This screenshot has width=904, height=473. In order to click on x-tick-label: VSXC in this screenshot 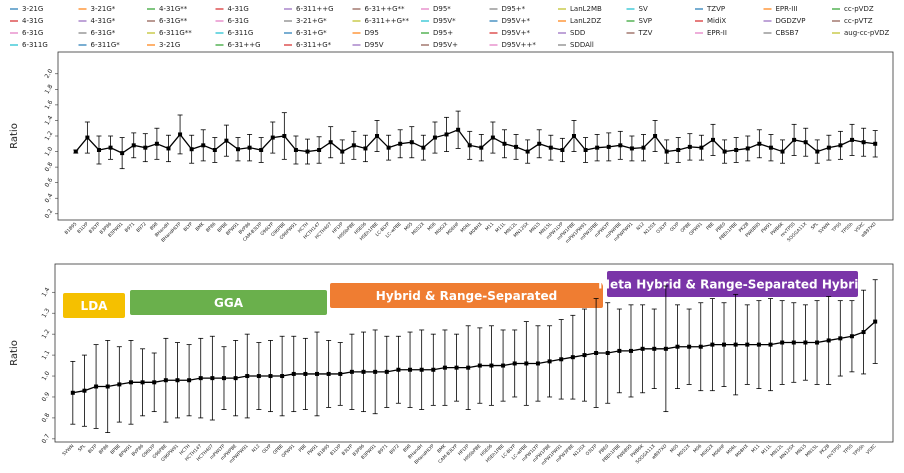, I will do `click(871, 449)`.